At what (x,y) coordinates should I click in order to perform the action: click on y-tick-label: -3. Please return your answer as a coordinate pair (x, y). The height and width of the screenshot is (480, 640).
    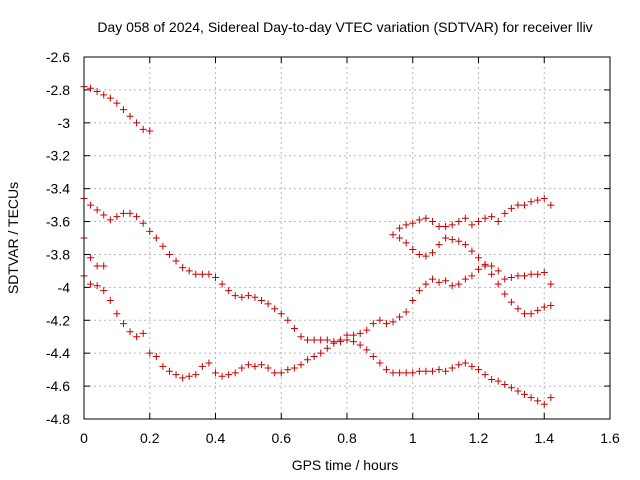
    Looking at the image, I should click on (64, 123).